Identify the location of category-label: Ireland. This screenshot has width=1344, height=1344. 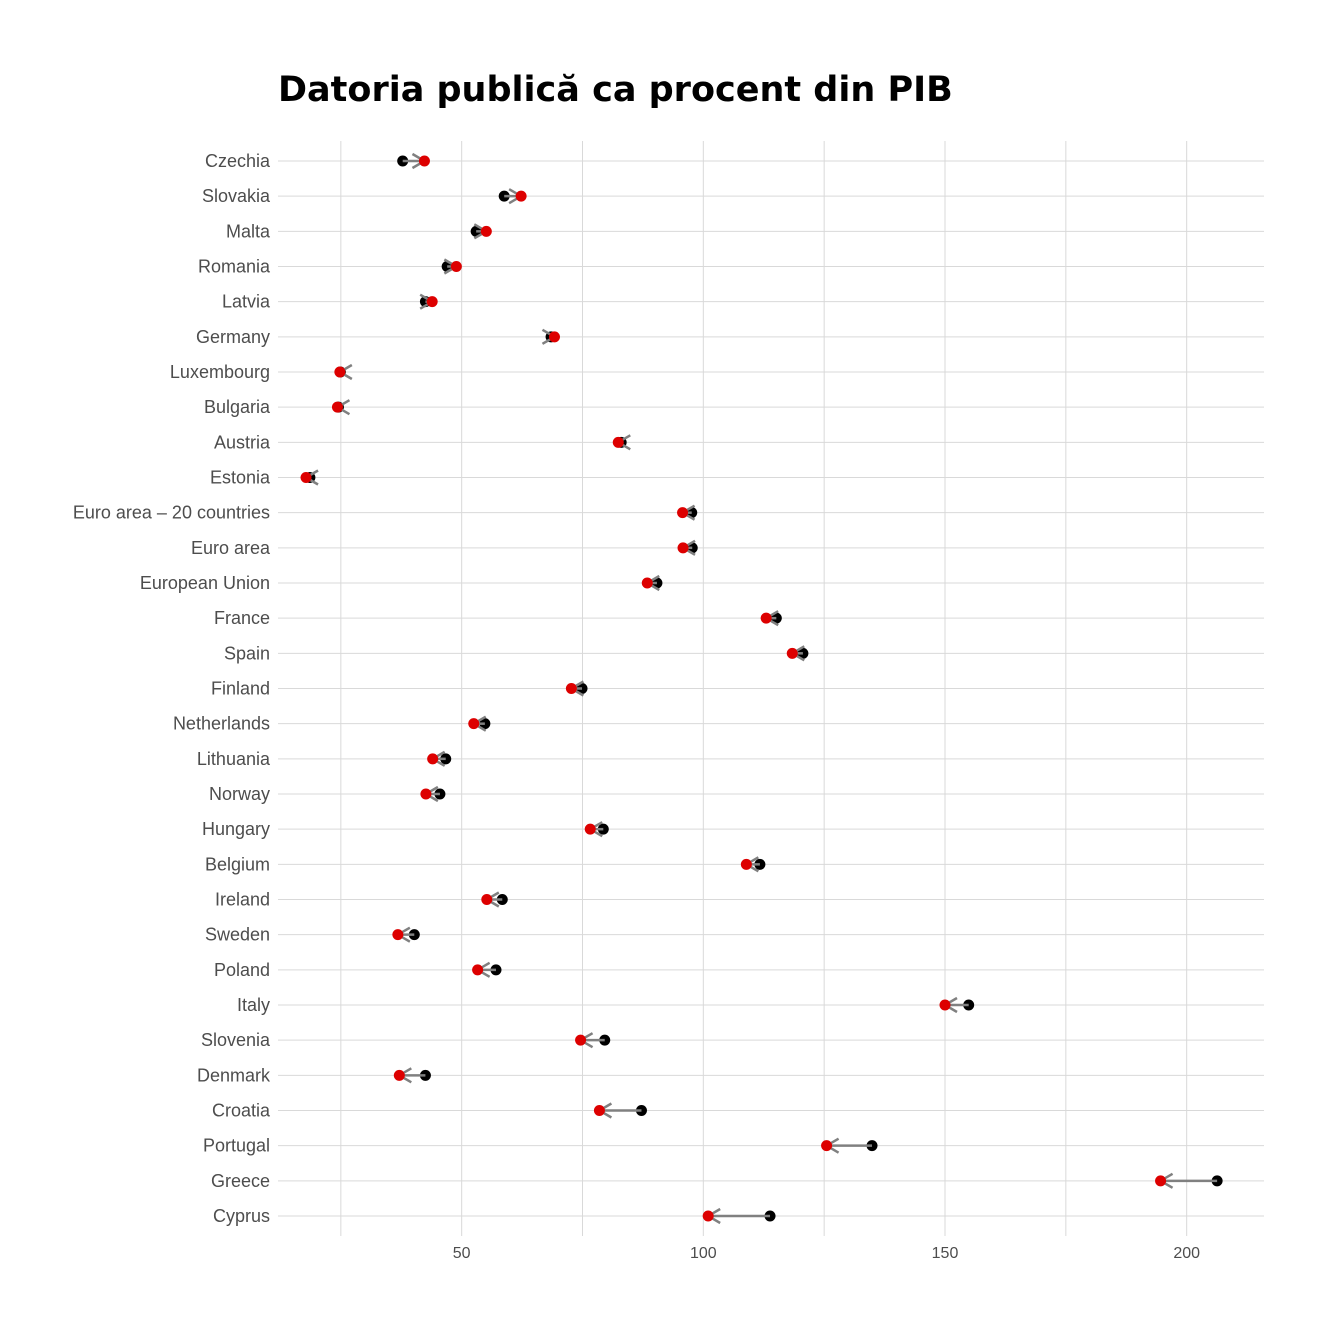
(242, 900).